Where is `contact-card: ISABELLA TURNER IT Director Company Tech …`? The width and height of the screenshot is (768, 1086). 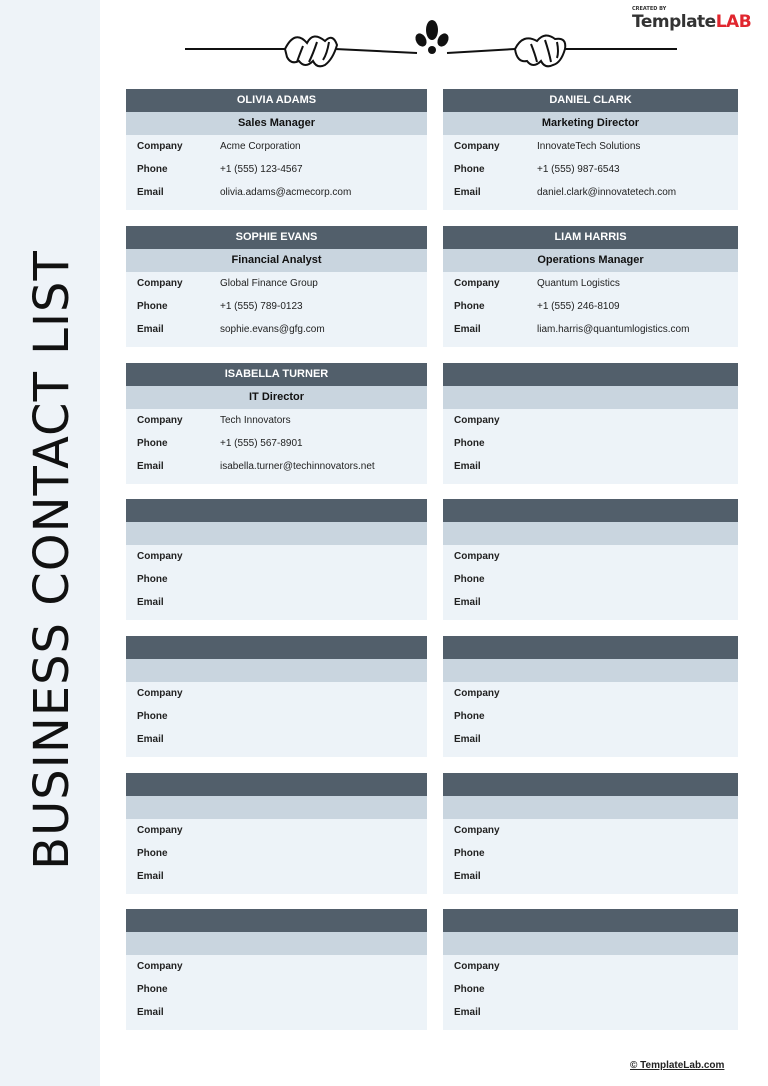 contact-card: ISABELLA TURNER IT Director Company Tech … is located at coordinates (276, 423).